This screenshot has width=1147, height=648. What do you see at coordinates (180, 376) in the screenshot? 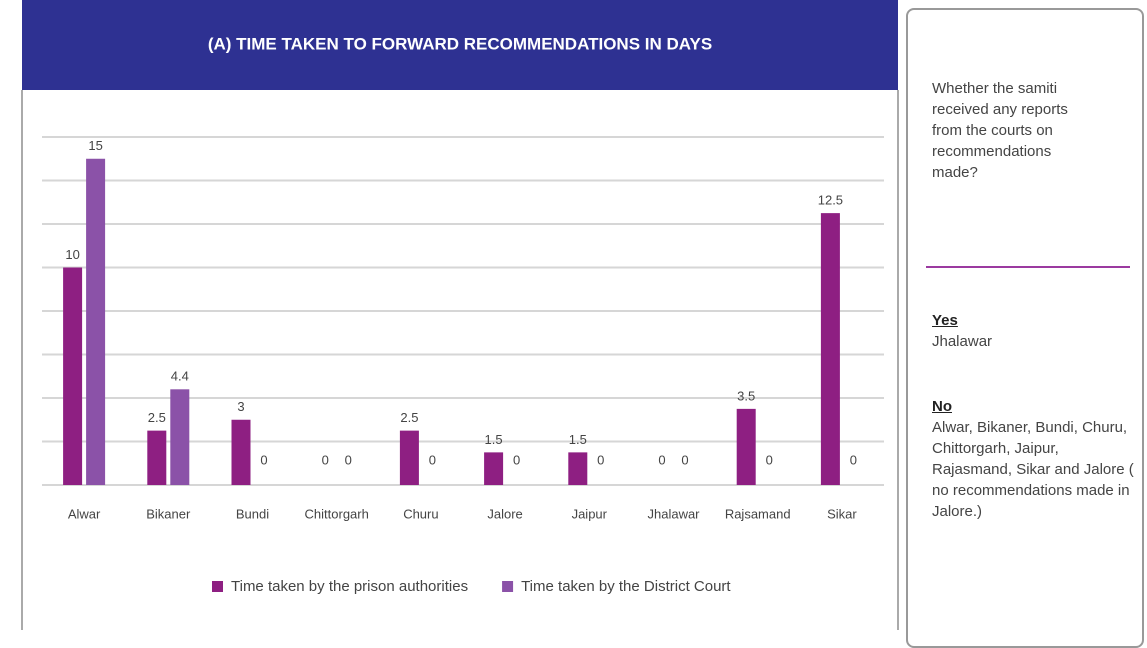
I see `value-label: 4.4` at bounding box center [180, 376].